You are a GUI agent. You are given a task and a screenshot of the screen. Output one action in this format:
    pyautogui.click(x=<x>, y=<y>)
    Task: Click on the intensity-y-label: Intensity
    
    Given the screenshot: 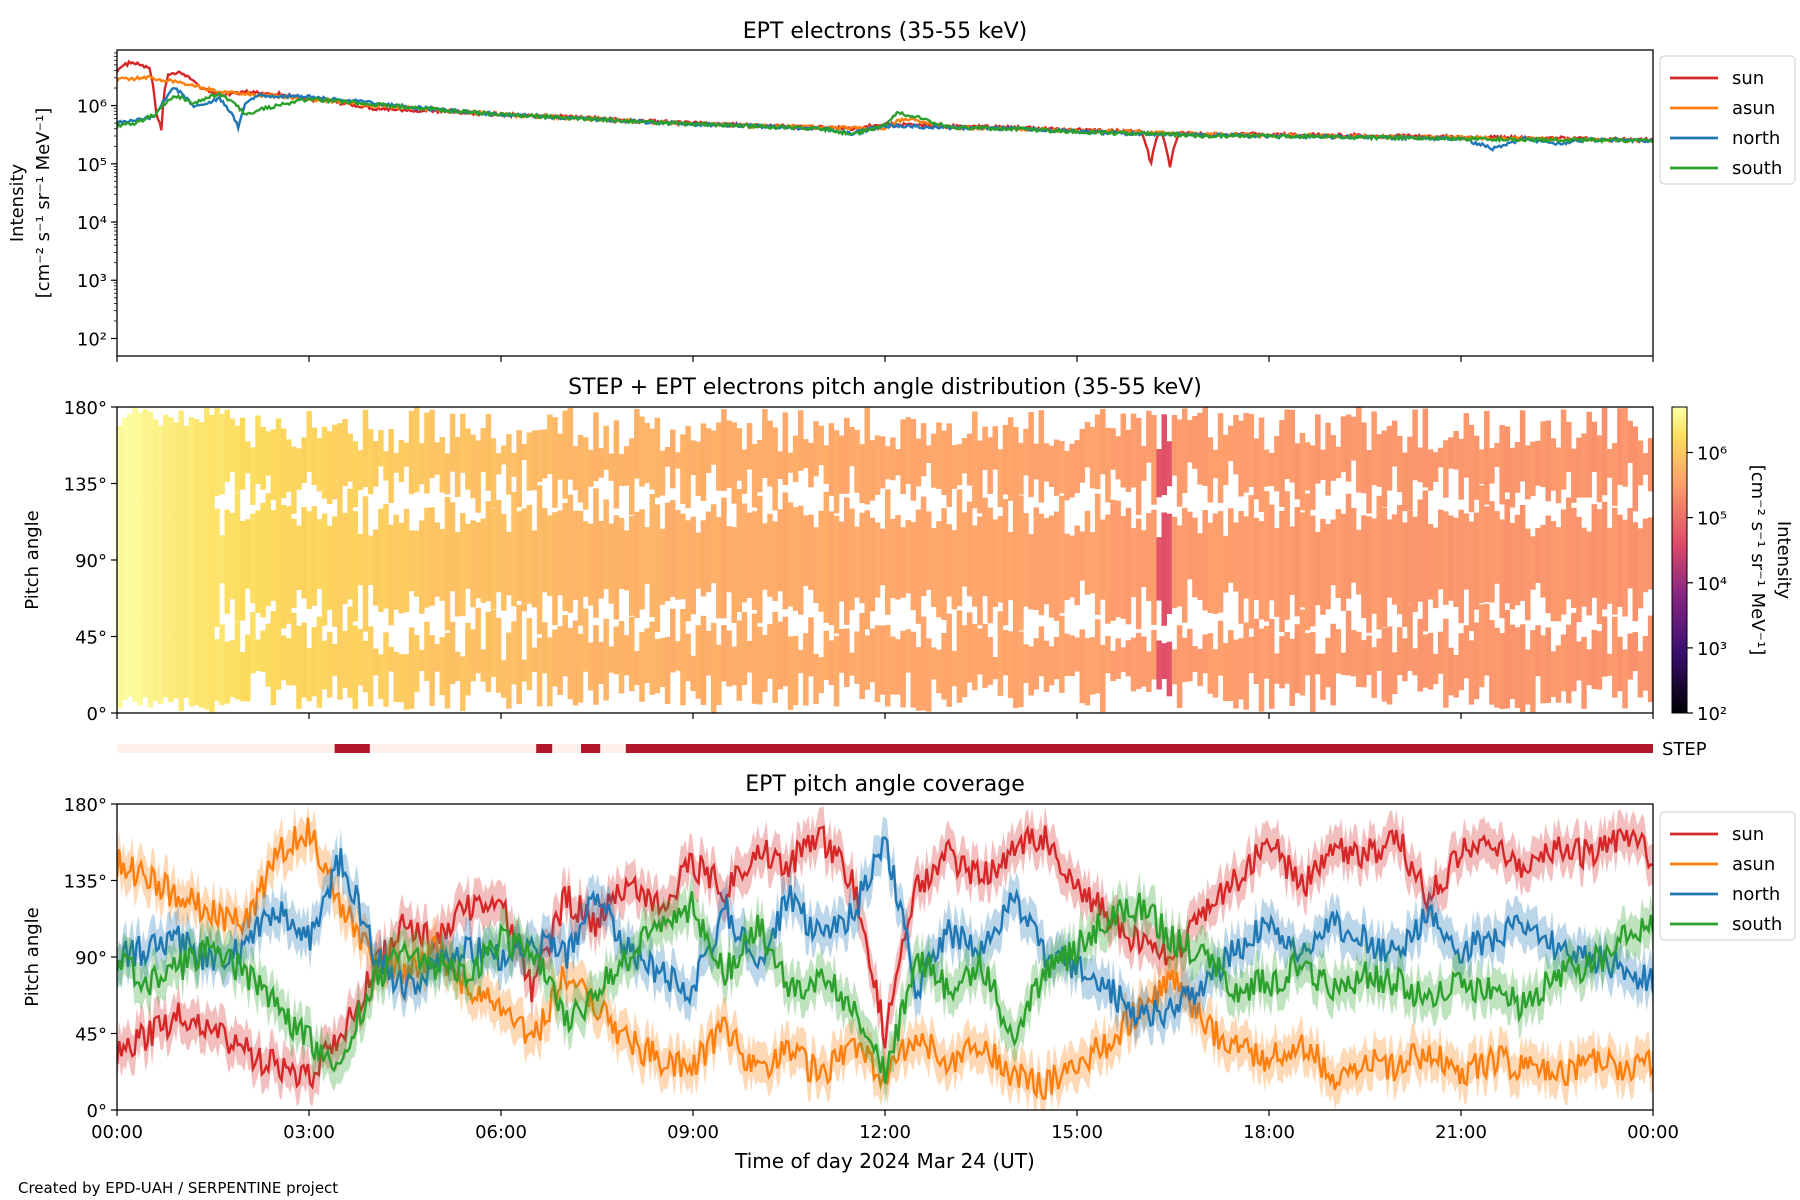 What is the action you would take?
    pyautogui.click(x=17, y=202)
    